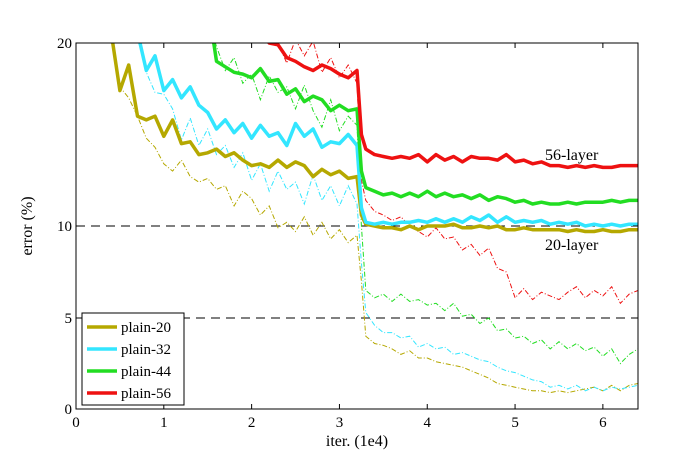  Describe the element at coordinates (146, 372) in the screenshot. I see `legend-label-plain-44: plain-44` at that location.